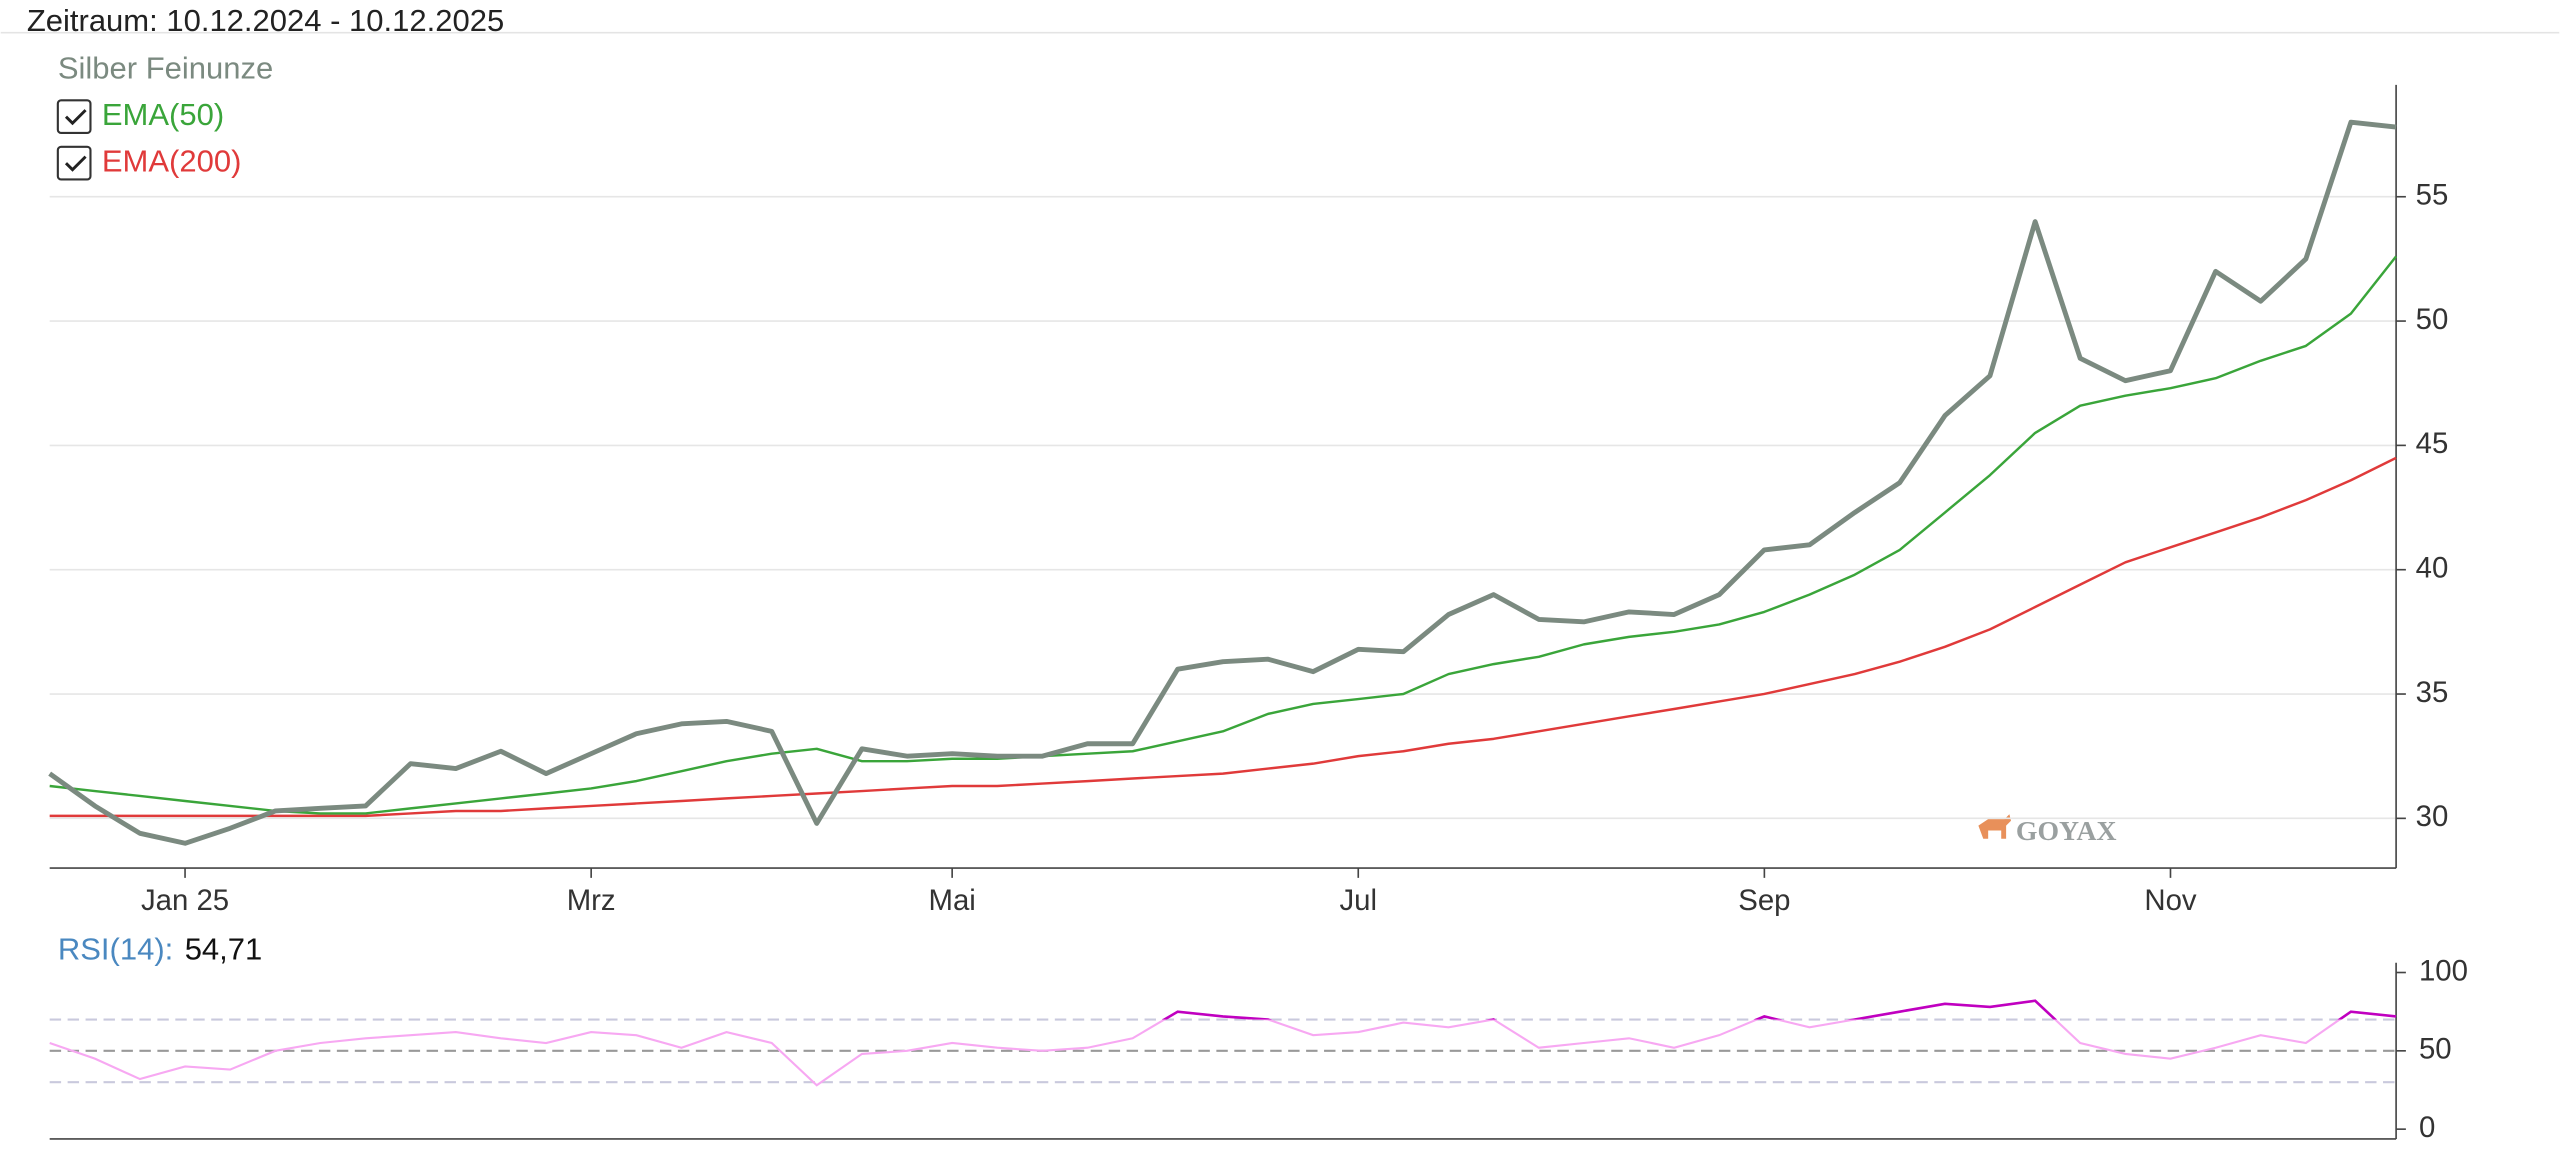 The image size is (2560, 1152). I want to click on watermark: GOYAX, so click(2066, 830).